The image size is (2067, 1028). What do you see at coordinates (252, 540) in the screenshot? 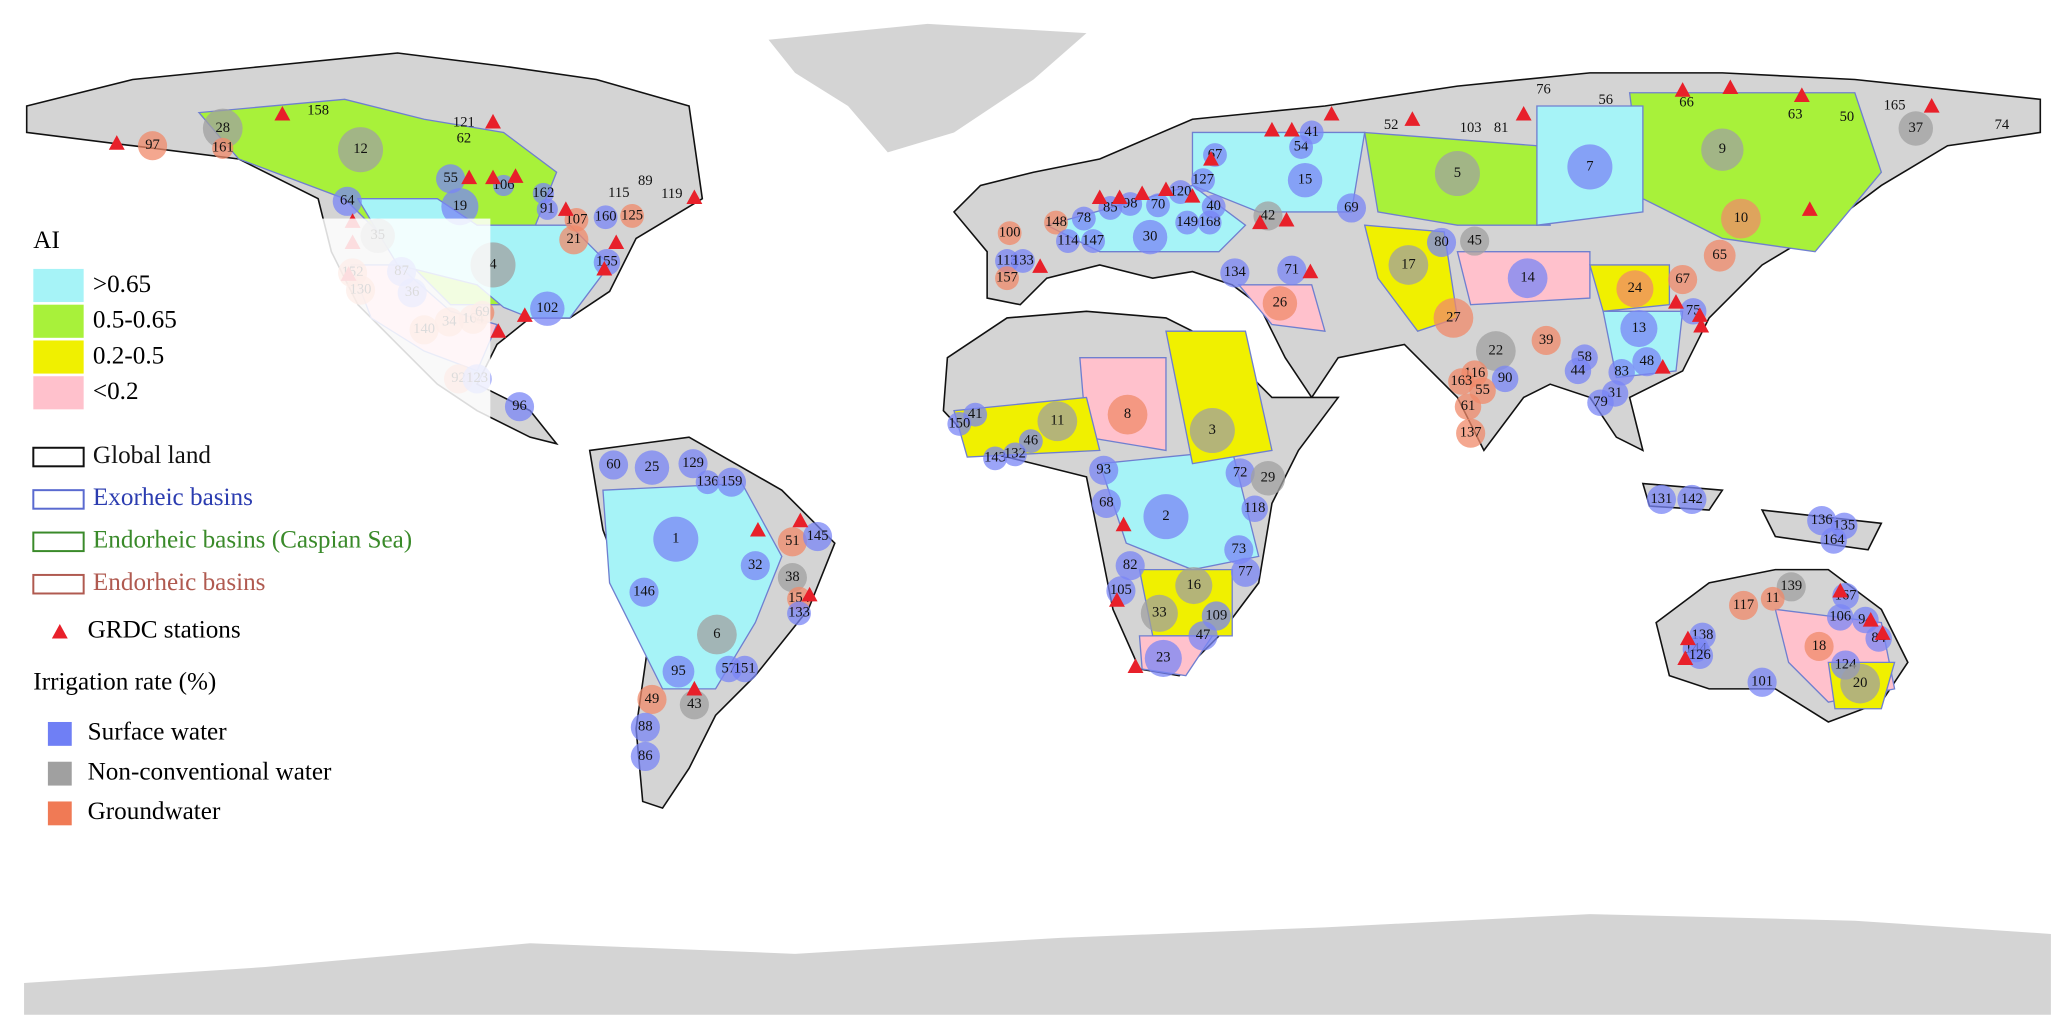
I see `legend-label: Endorheic basins (Caspian Sea)` at bounding box center [252, 540].